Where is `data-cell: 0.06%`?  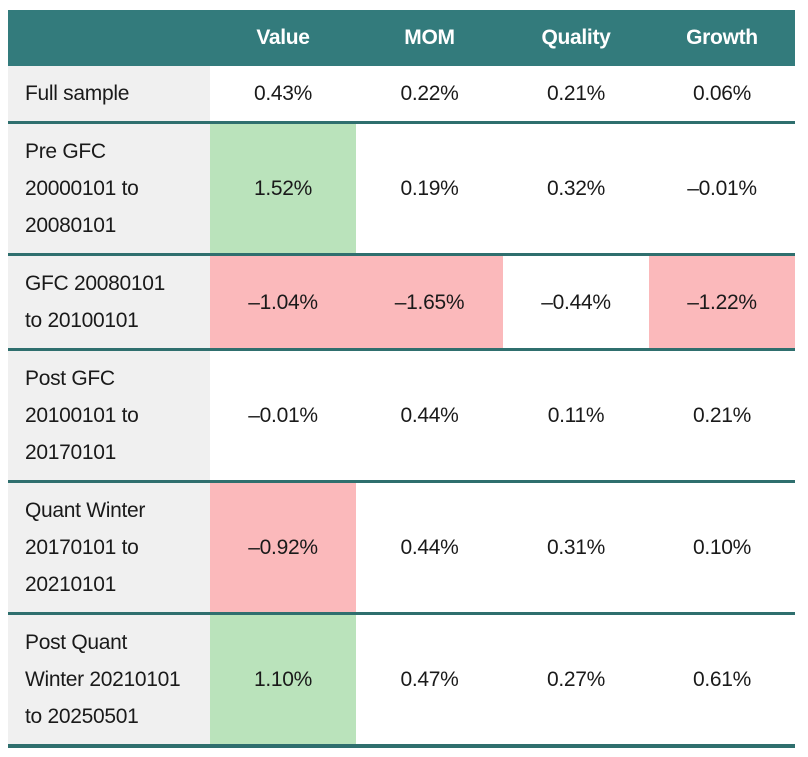 data-cell: 0.06% is located at coordinates (722, 94).